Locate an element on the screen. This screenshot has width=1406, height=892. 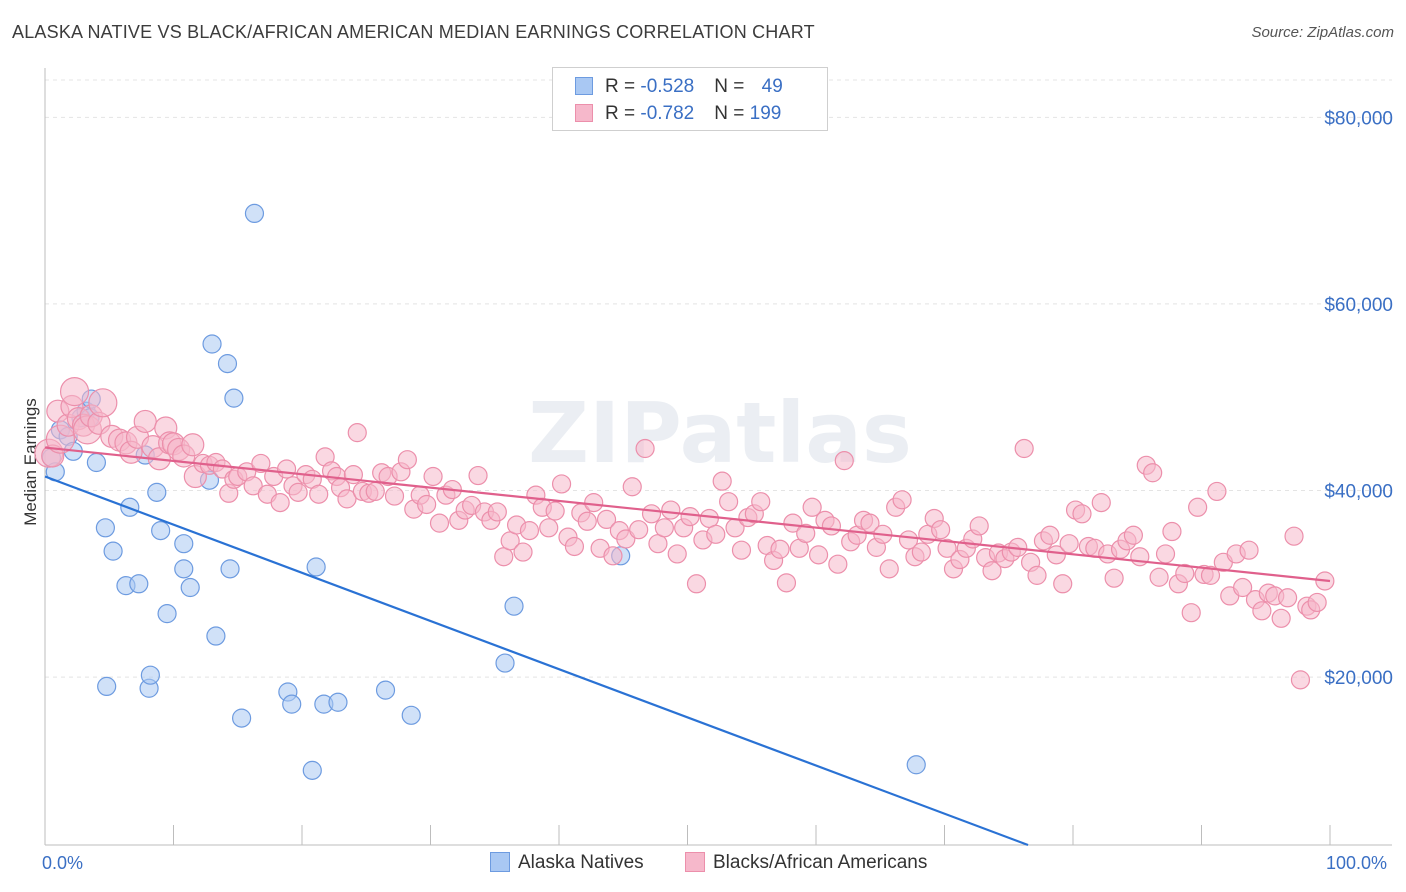
n-value: 49 is located at coordinates (772, 86).